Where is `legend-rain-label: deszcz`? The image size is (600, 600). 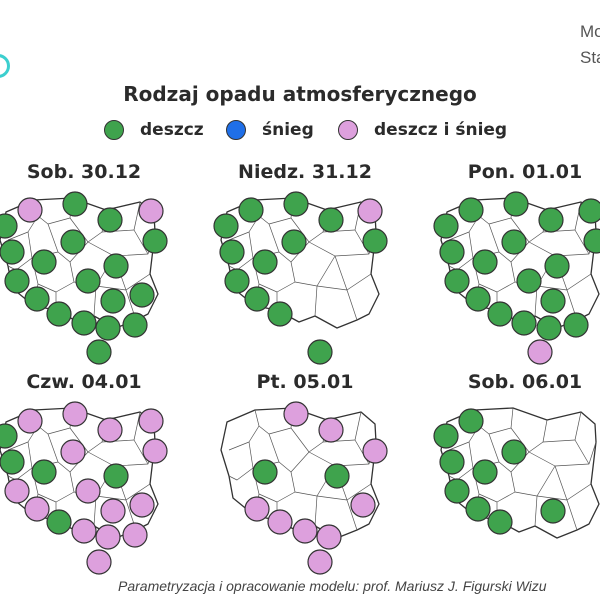
legend-rain-label: deszcz is located at coordinates (172, 130).